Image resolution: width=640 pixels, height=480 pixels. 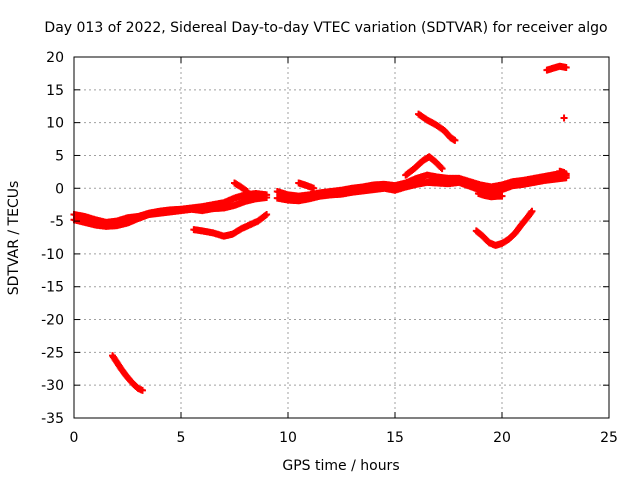 What do you see at coordinates (55, 91) in the screenshot?
I see `y-tick-label: 15` at bounding box center [55, 91].